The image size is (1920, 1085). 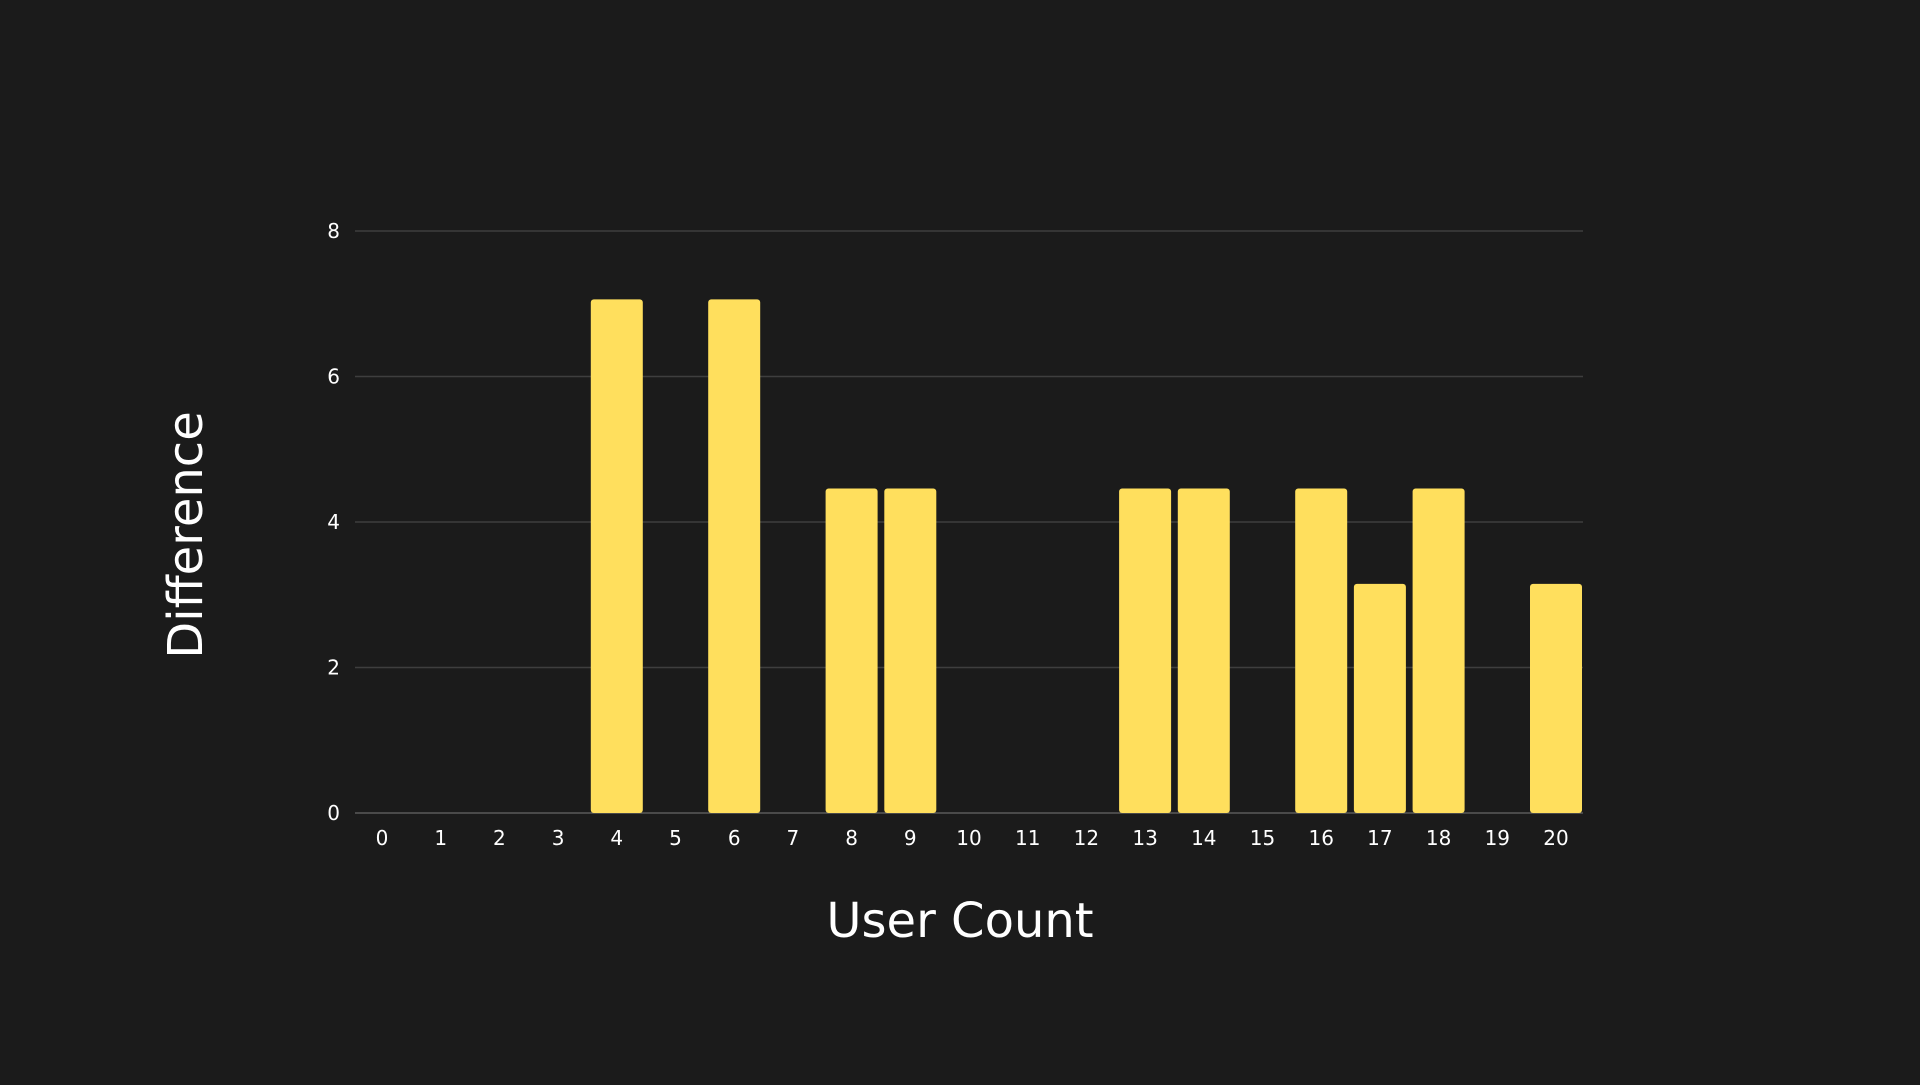 What do you see at coordinates (968, 838) in the screenshot?
I see `x-tick-label: 10` at bounding box center [968, 838].